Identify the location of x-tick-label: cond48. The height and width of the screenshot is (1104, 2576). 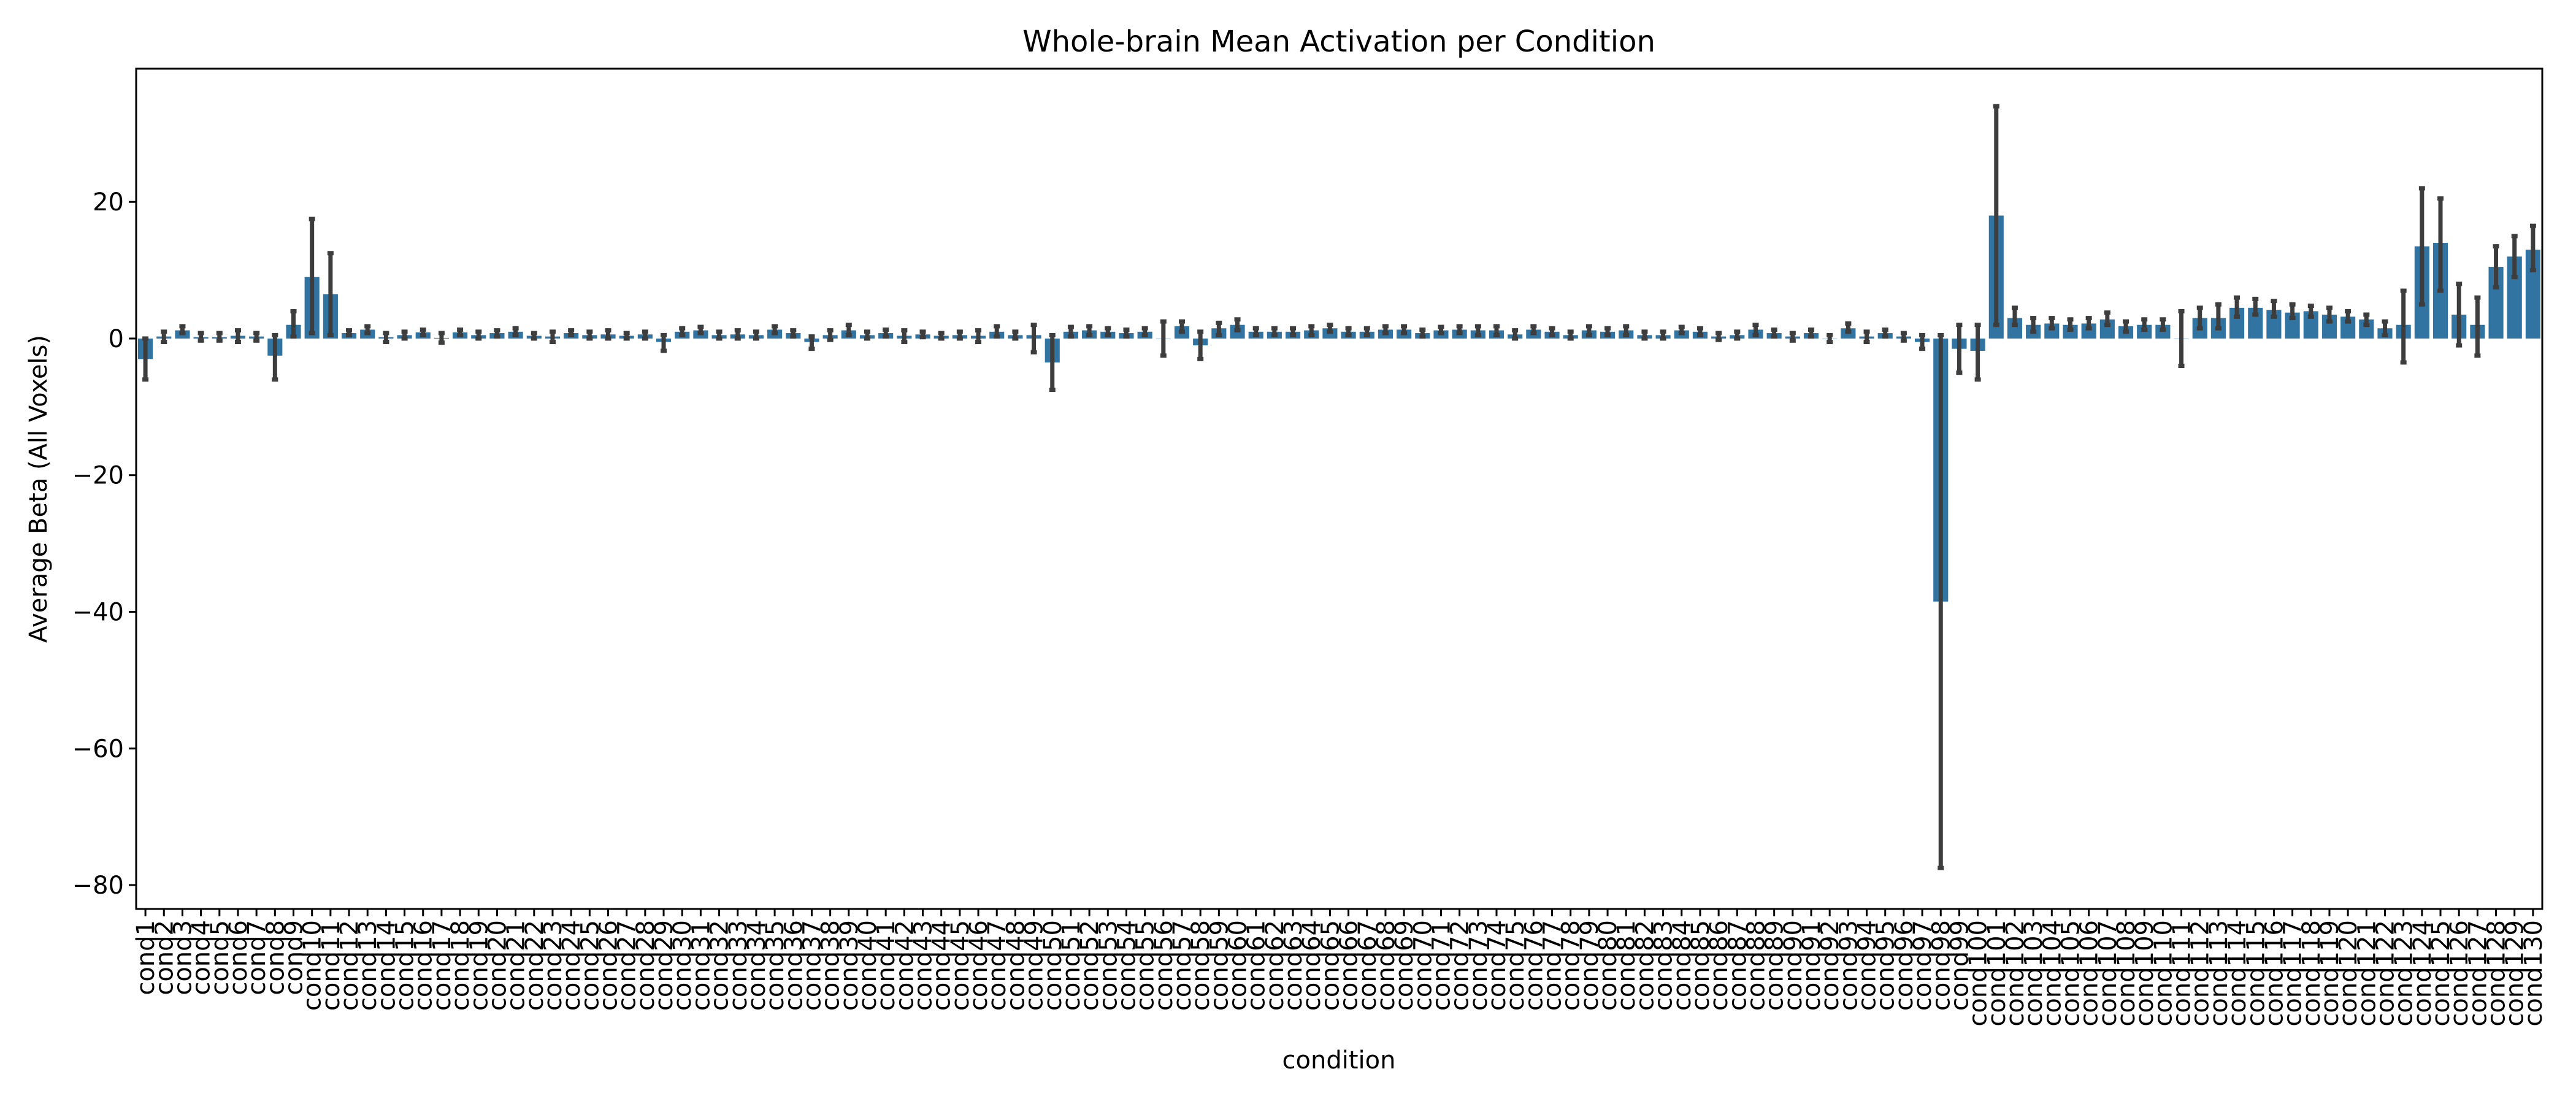
(1016, 965).